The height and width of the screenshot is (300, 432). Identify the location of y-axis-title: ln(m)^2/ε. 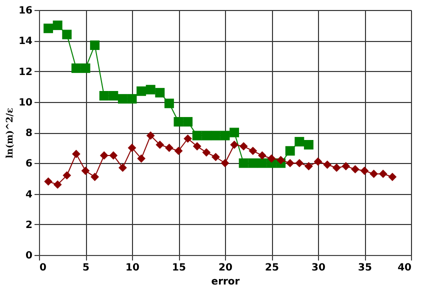
(11, 133).